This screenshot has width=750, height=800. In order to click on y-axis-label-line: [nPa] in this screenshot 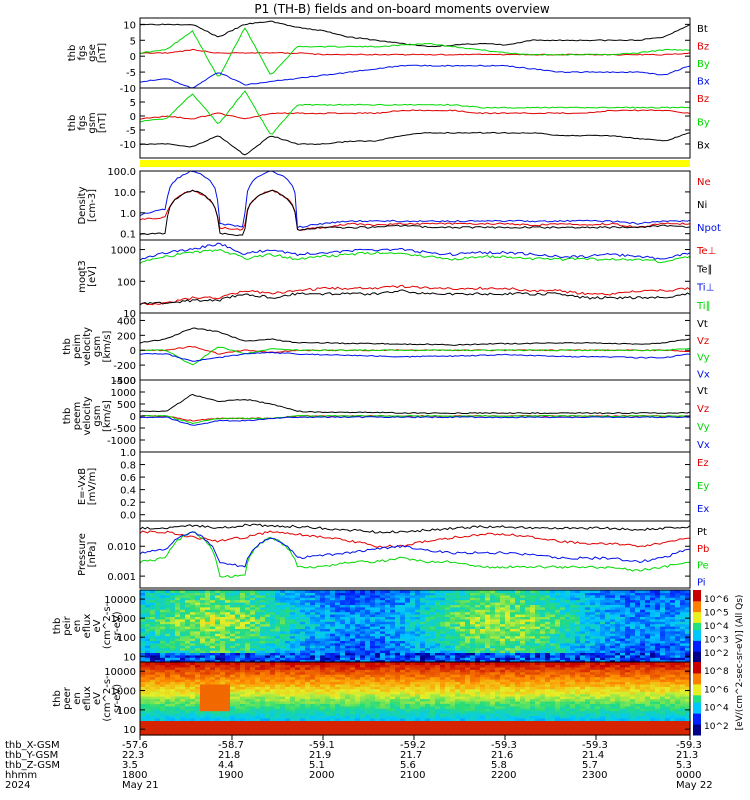, I will do `click(92, 554)`.